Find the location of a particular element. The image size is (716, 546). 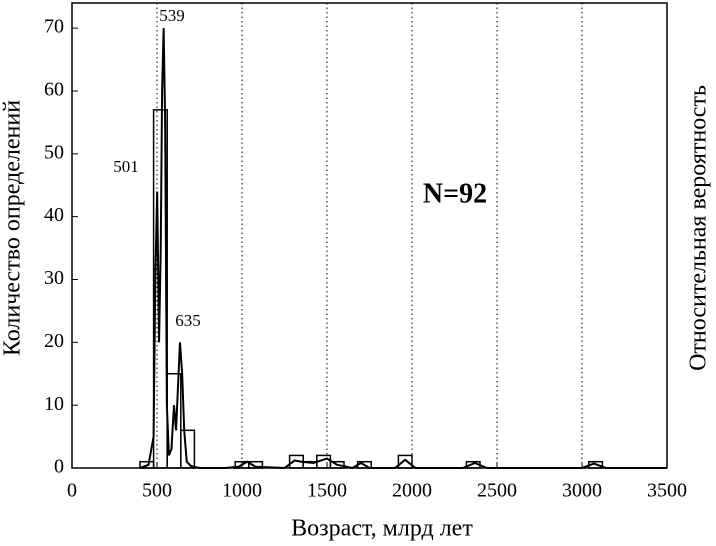

y-tick-label: 10 is located at coordinates (54, 404).